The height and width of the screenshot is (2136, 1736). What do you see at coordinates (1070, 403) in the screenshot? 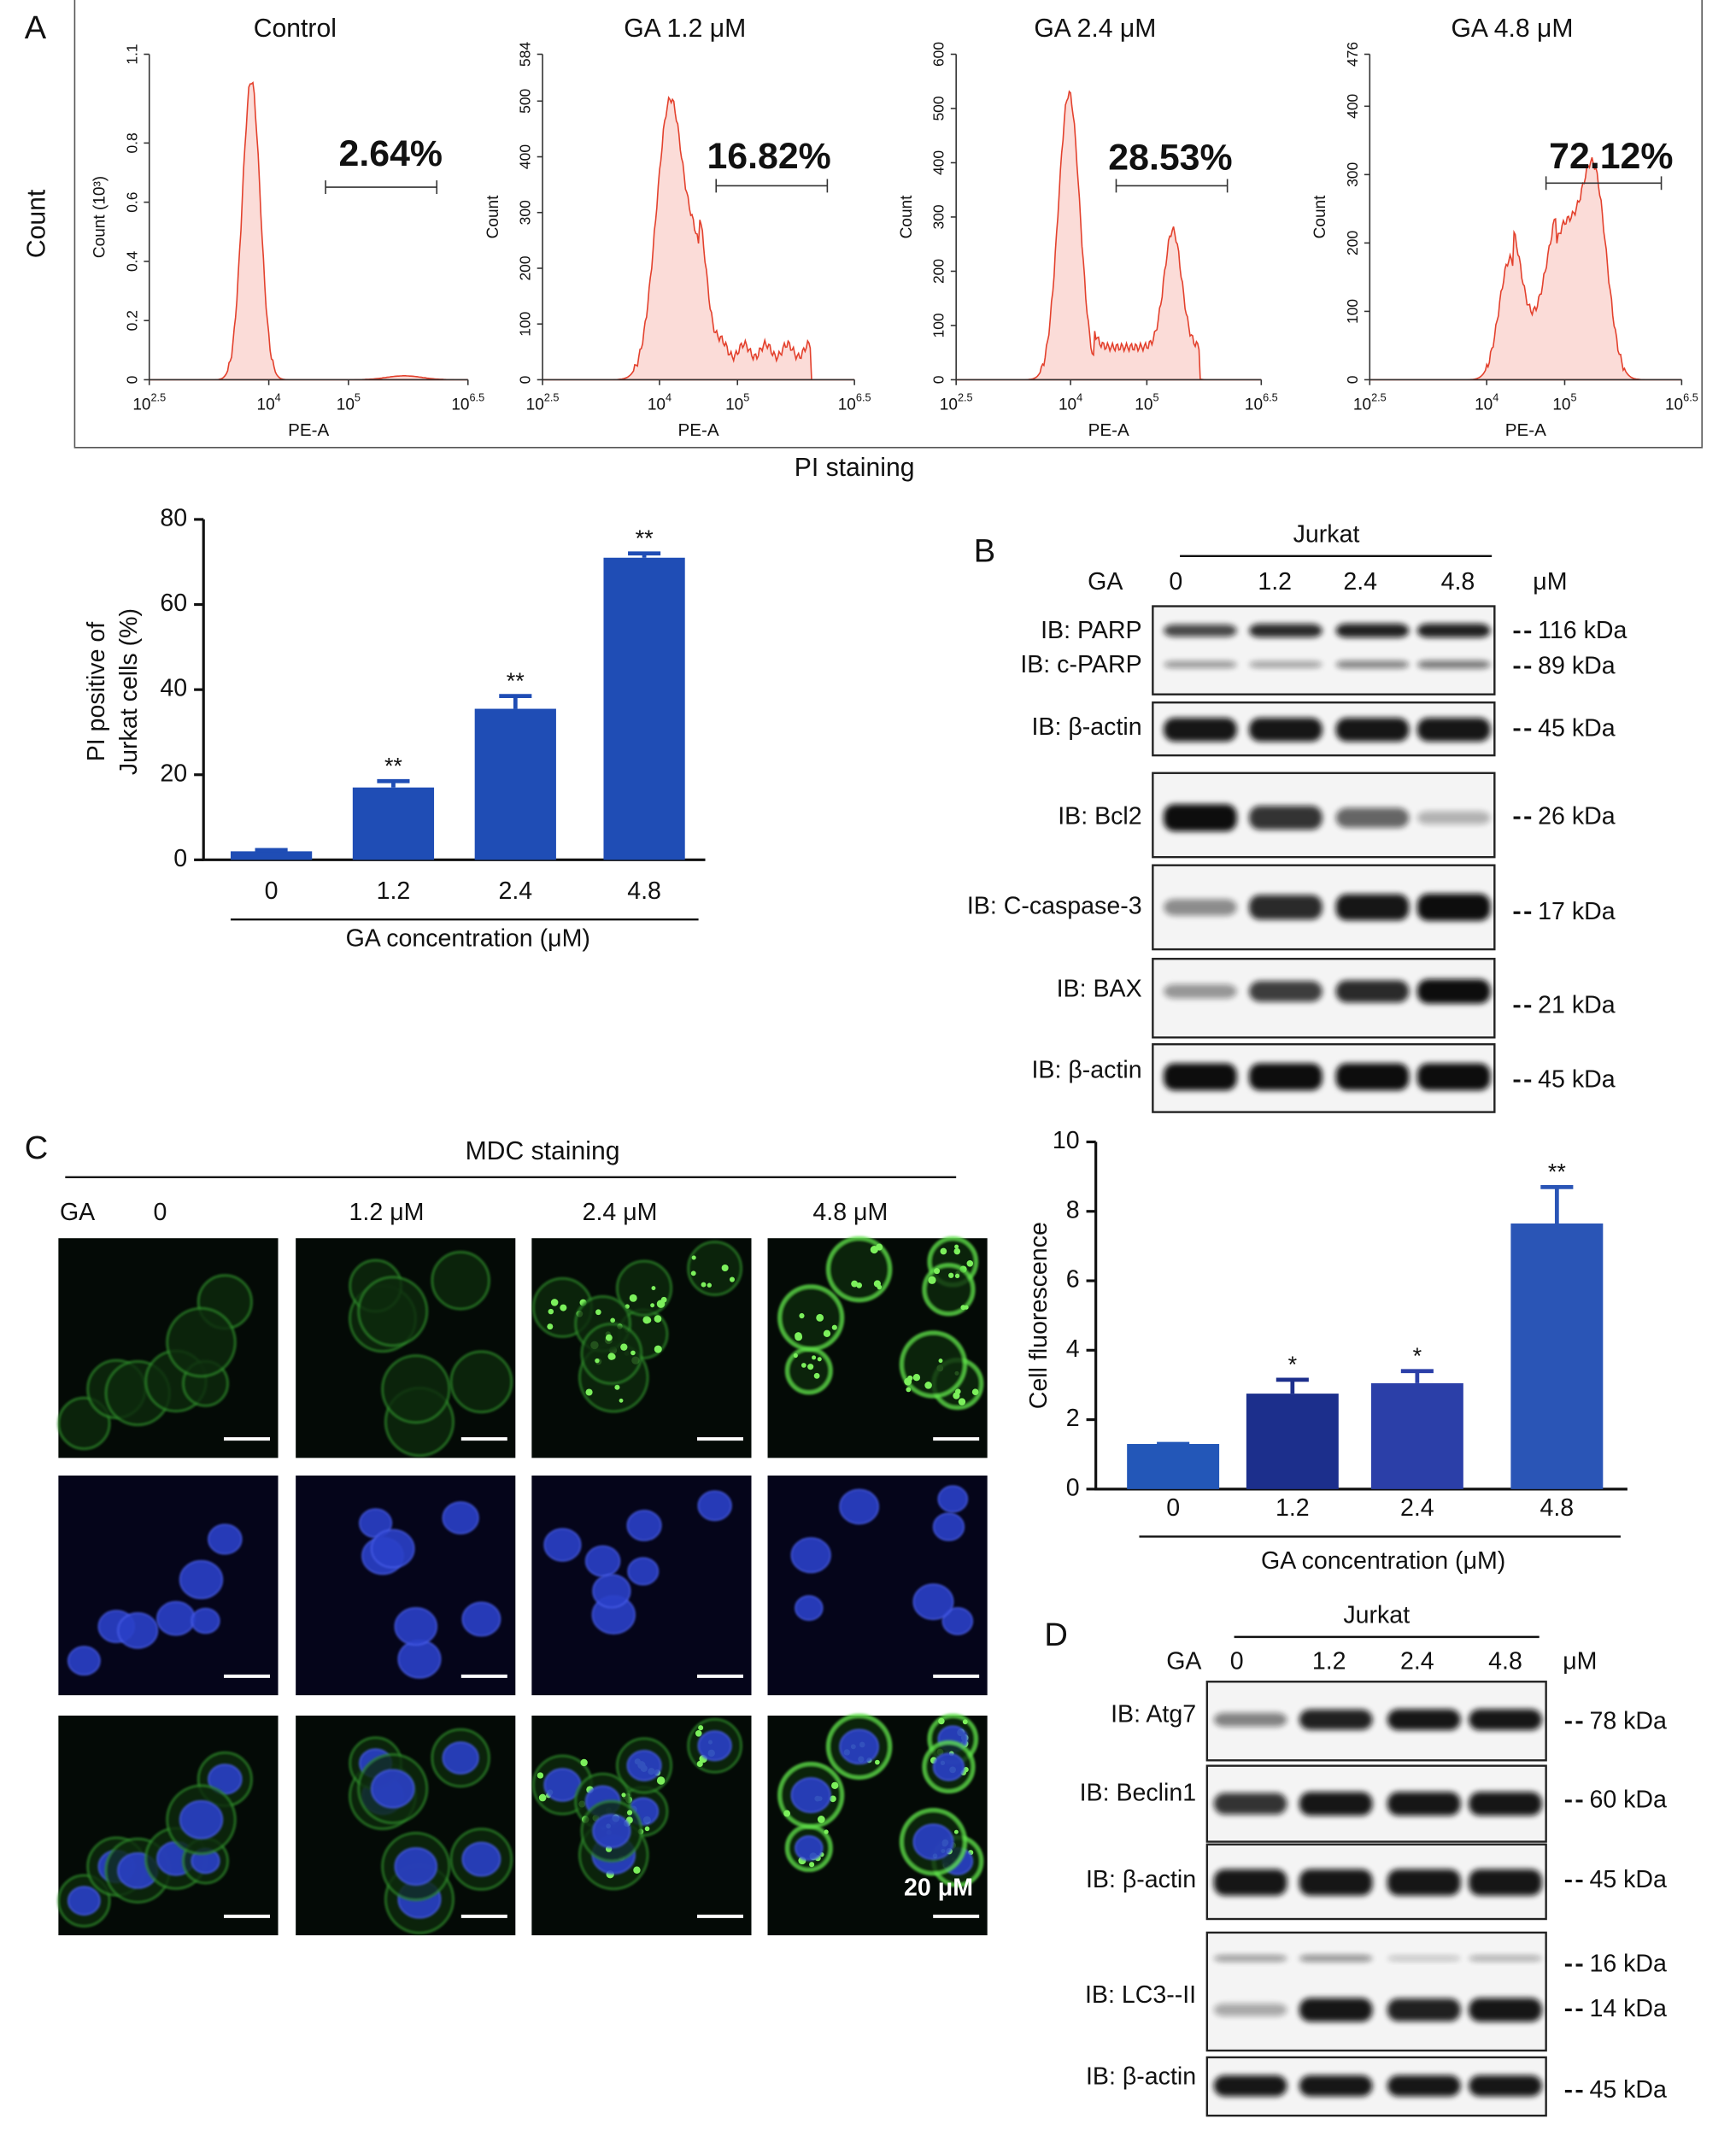
I see `x-tick-label: 10⁴` at bounding box center [1070, 403].